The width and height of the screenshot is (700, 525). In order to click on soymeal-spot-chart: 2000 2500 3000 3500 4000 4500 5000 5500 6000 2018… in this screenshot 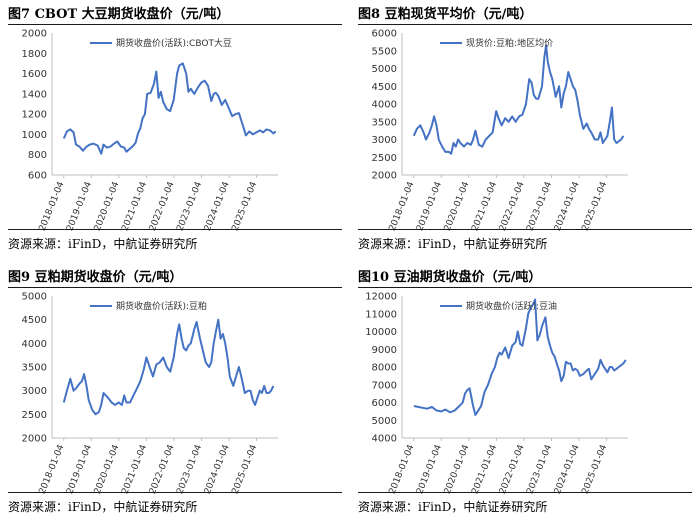, I will do `click(500, 131)`.